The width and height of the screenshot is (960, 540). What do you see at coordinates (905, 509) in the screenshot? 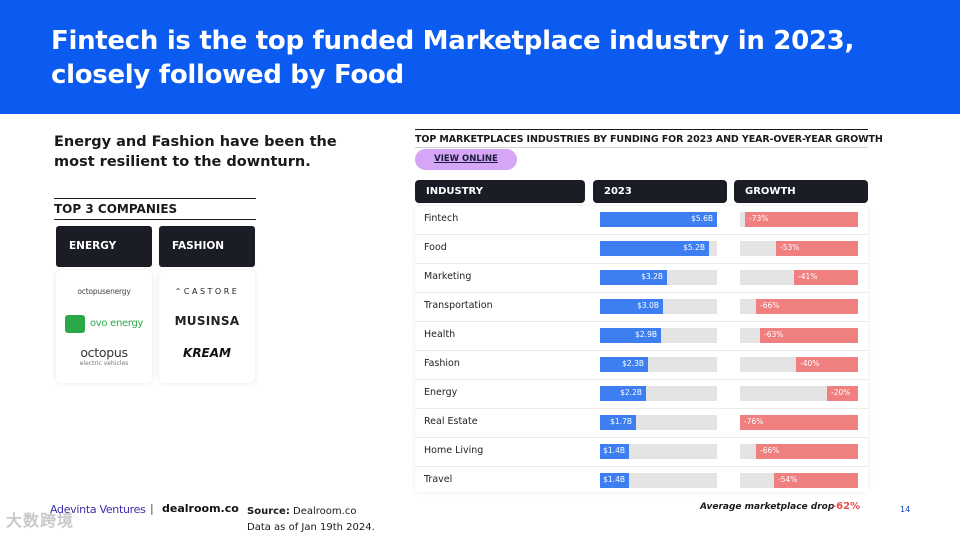
I see `page-number: 14` at bounding box center [905, 509].